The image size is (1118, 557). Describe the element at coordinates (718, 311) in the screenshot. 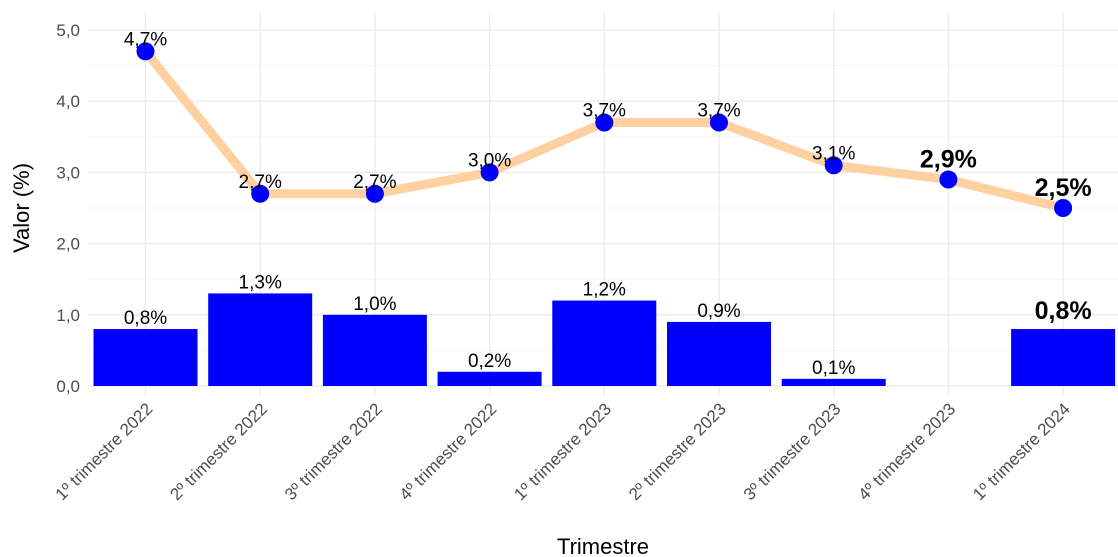

I see `bar-value-label: 0,9%` at that location.